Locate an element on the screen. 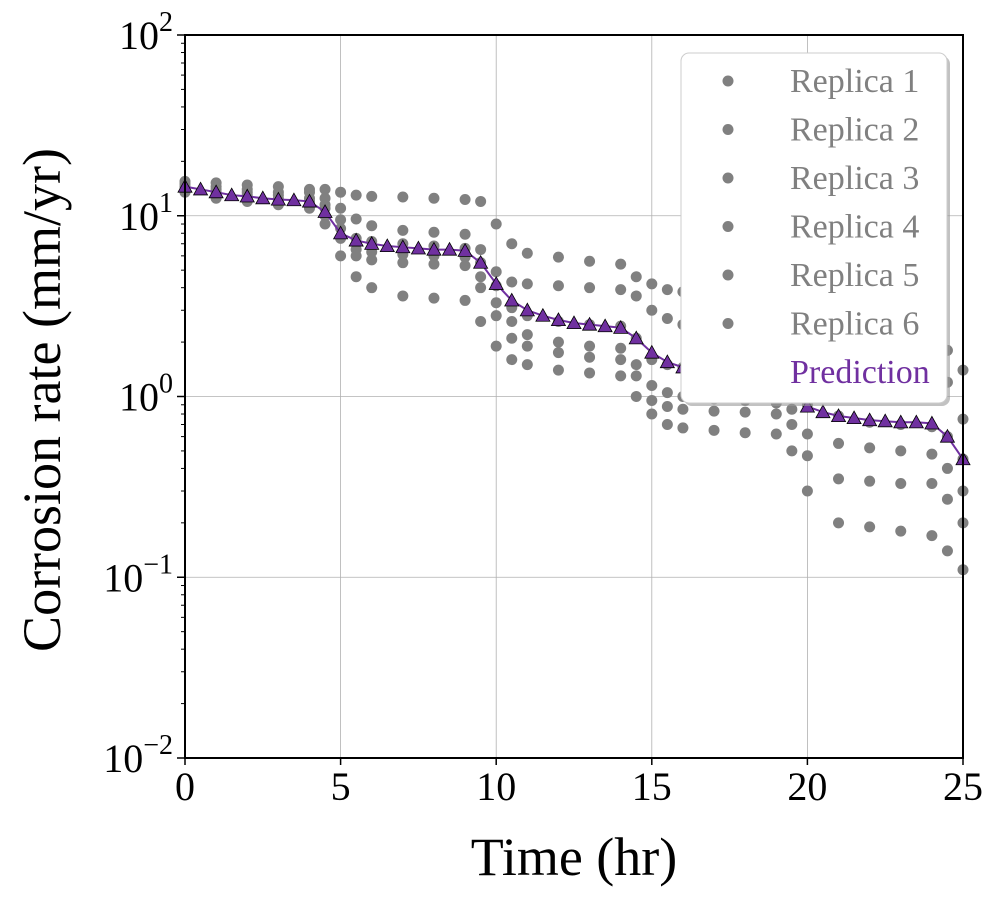 This screenshot has height=905, width=1000. legend-label: Replica 1 is located at coordinates (854, 81).